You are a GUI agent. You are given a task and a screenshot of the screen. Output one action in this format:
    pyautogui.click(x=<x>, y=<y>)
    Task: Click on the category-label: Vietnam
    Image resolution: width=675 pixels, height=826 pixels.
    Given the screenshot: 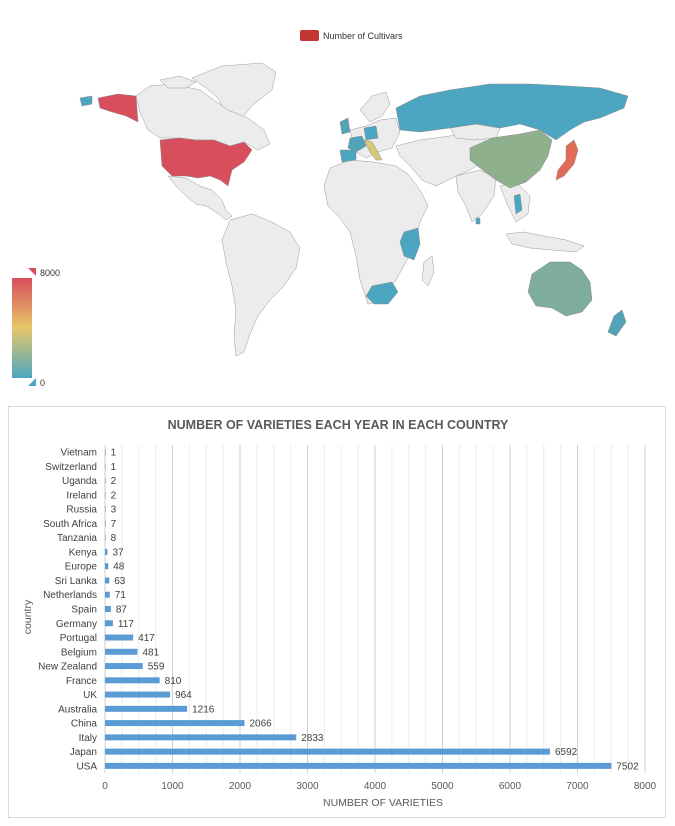 What is the action you would take?
    pyautogui.click(x=78, y=453)
    